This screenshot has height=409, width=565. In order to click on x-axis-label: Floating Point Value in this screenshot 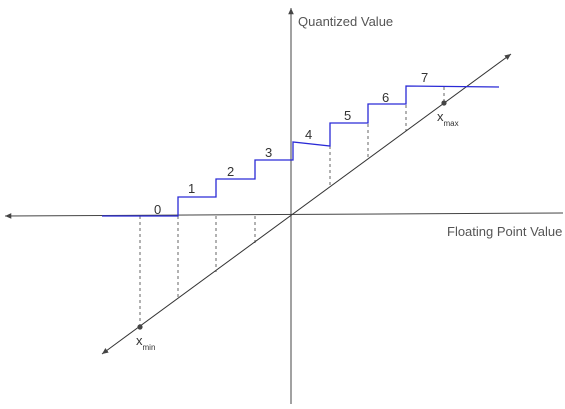, I will do `click(504, 231)`.